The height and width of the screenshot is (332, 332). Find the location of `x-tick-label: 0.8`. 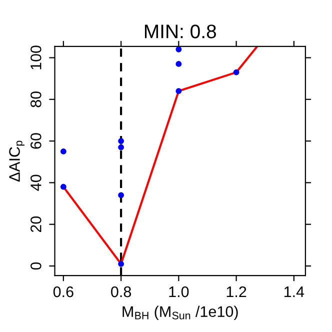

x-tick-label: 0.8 is located at coordinates (121, 292).